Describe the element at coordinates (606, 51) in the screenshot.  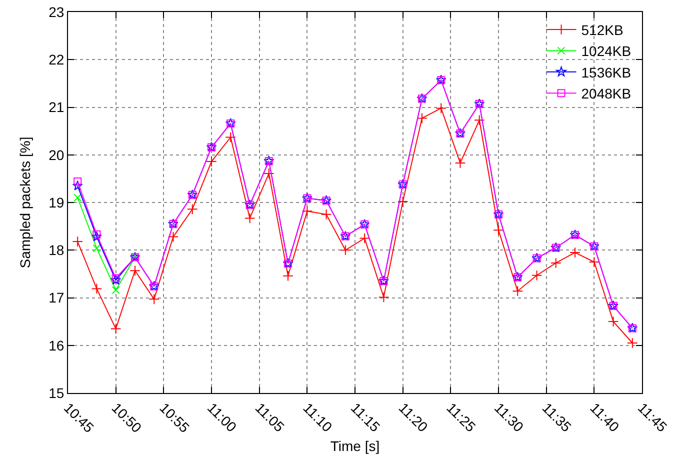
I see `legend-label: 1024KB` at that location.